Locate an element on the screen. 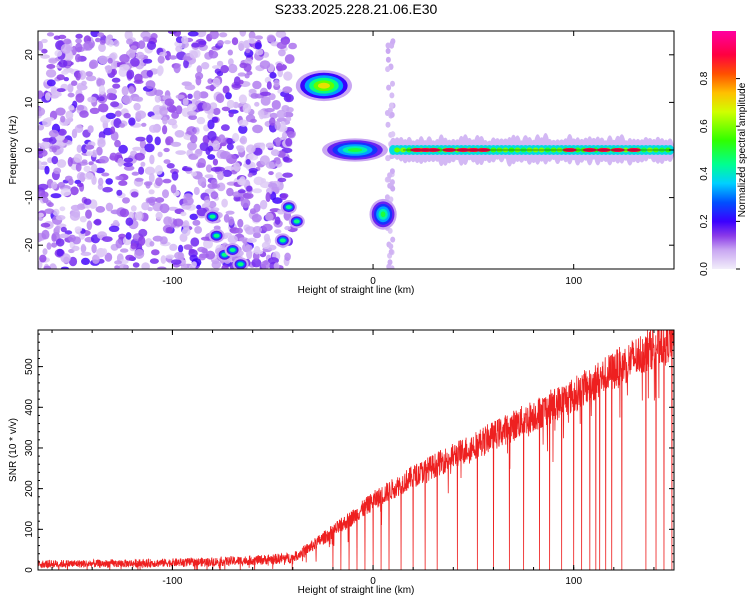 Image resolution: width=750 pixels, height=605 pixels. y-tick-label: 500 is located at coordinates (29, 366).